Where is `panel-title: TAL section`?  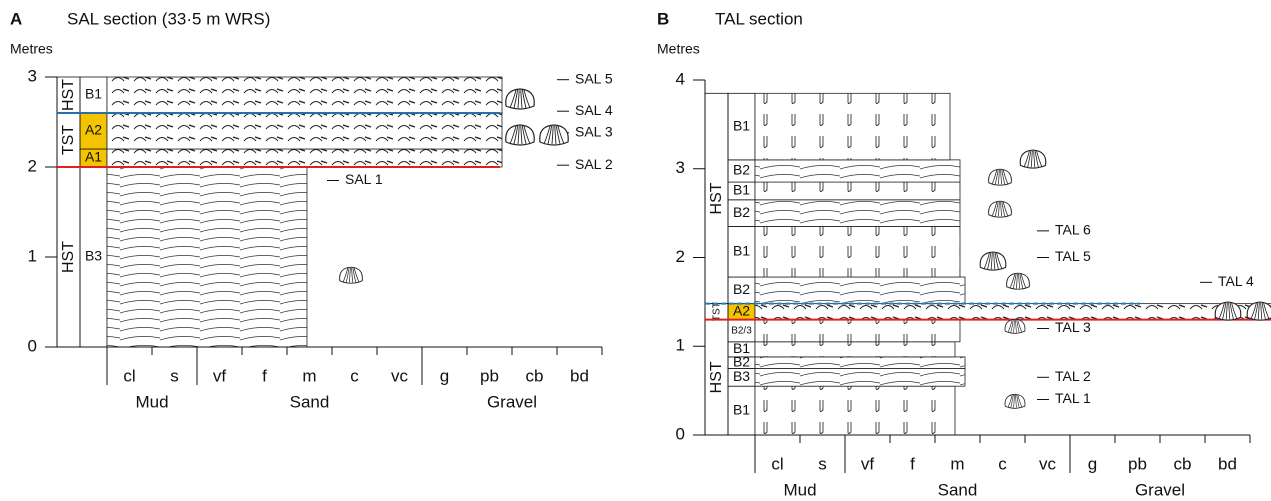
panel-title: TAL section is located at coordinates (759, 18).